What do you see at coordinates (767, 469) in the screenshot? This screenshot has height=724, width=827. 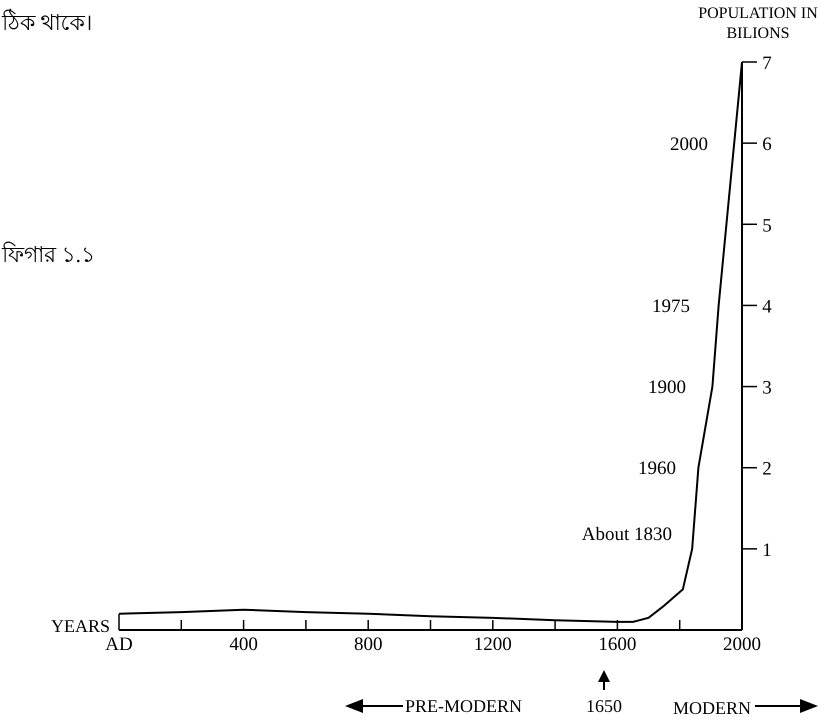 I see `y-tick-label: 2` at bounding box center [767, 469].